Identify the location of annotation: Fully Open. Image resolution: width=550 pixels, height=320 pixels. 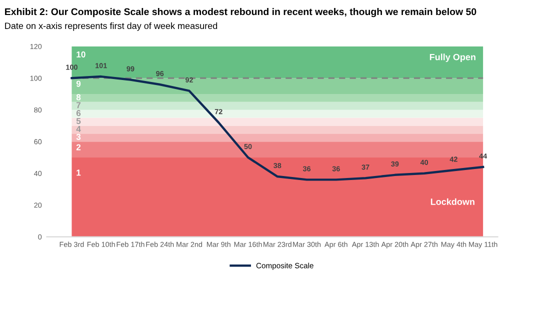
(453, 58).